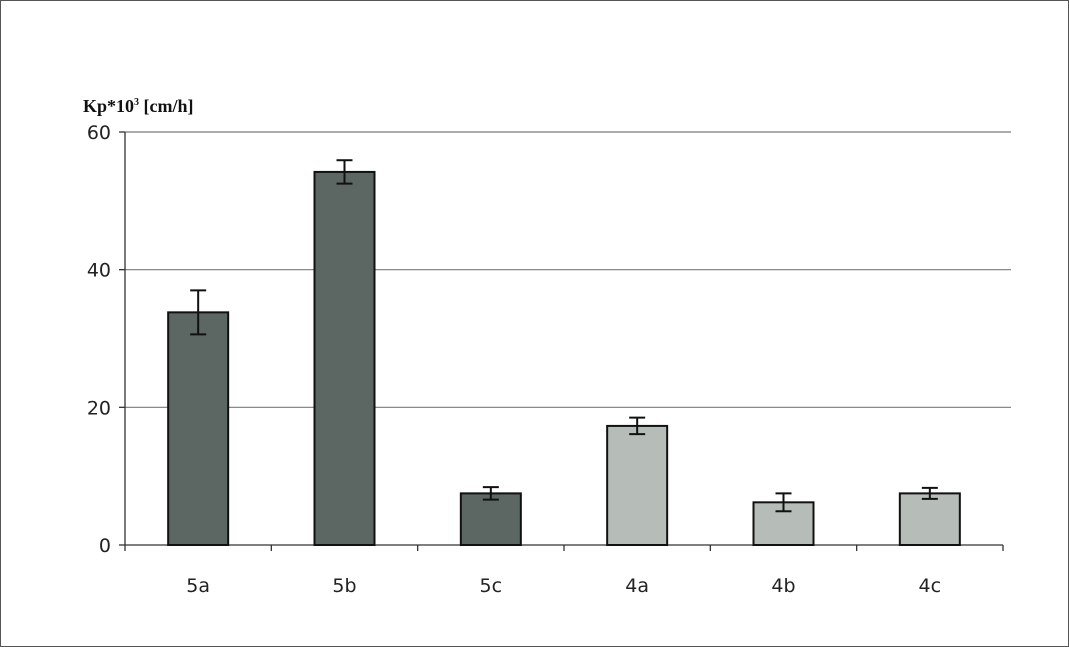 The height and width of the screenshot is (647, 1069). What do you see at coordinates (491, 586) in the screenshot?
I see `x-tick-label: 5c` at bounding box center [491, 586].